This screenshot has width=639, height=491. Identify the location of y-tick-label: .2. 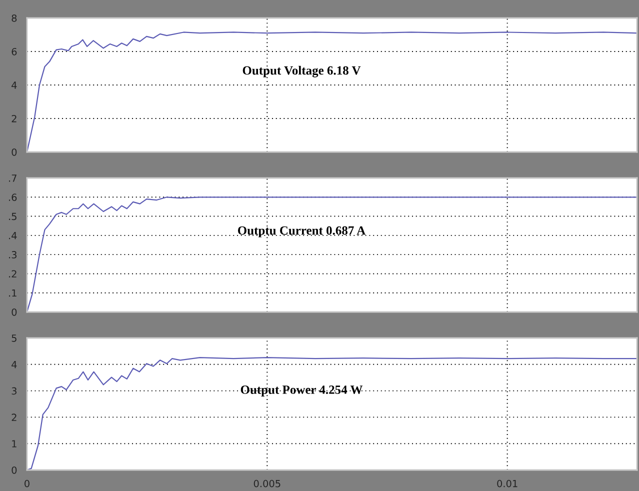
(12, 274).